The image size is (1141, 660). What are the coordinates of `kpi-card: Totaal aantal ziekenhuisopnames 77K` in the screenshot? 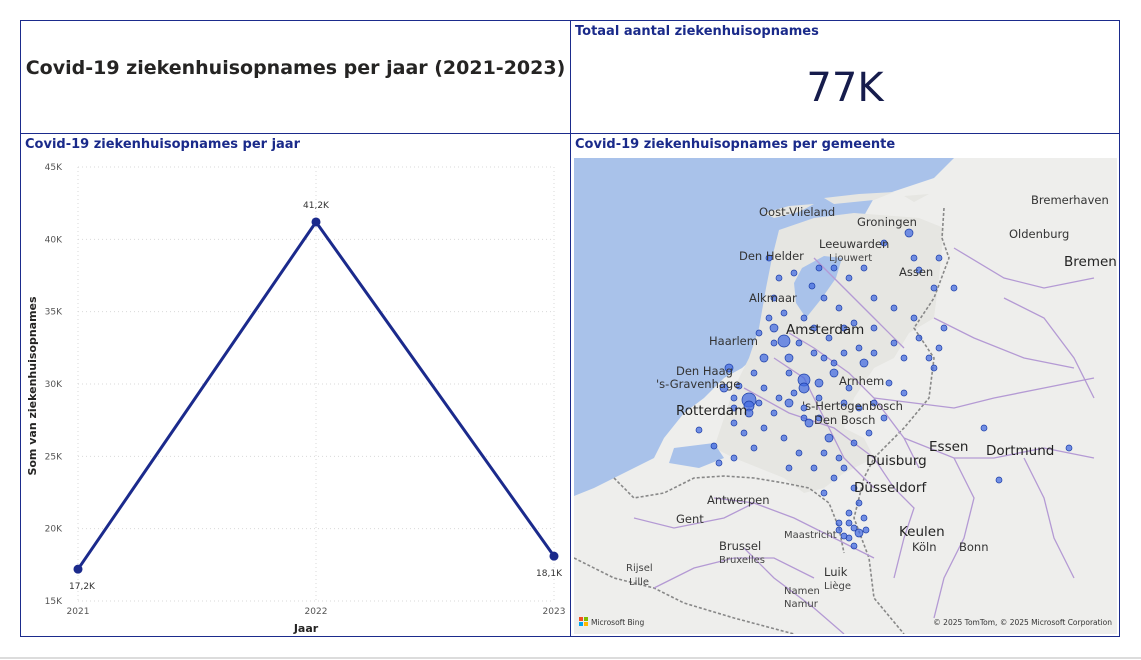 It's located at (845, 77).